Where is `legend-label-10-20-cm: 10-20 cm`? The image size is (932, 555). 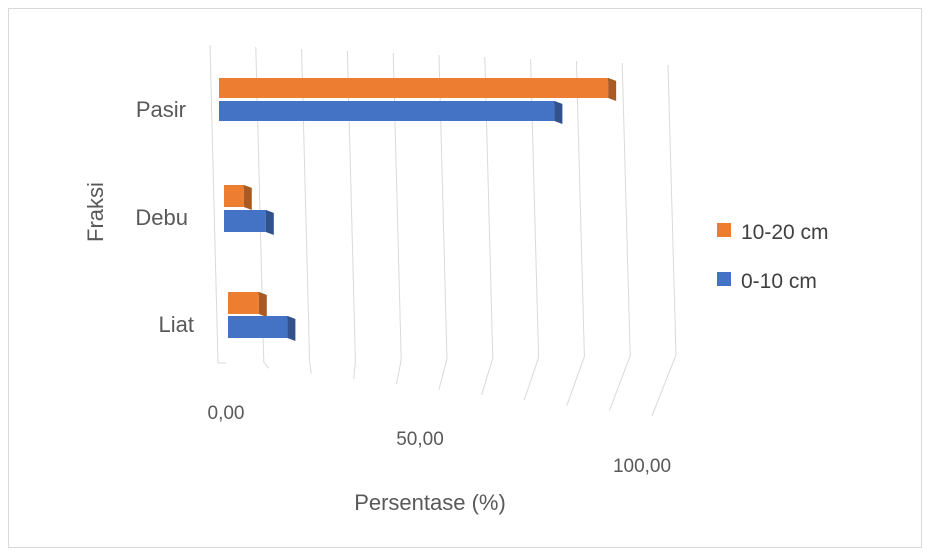 legend-label-10-20-cm: 10-20 cm is located at coordinates (785, 232).